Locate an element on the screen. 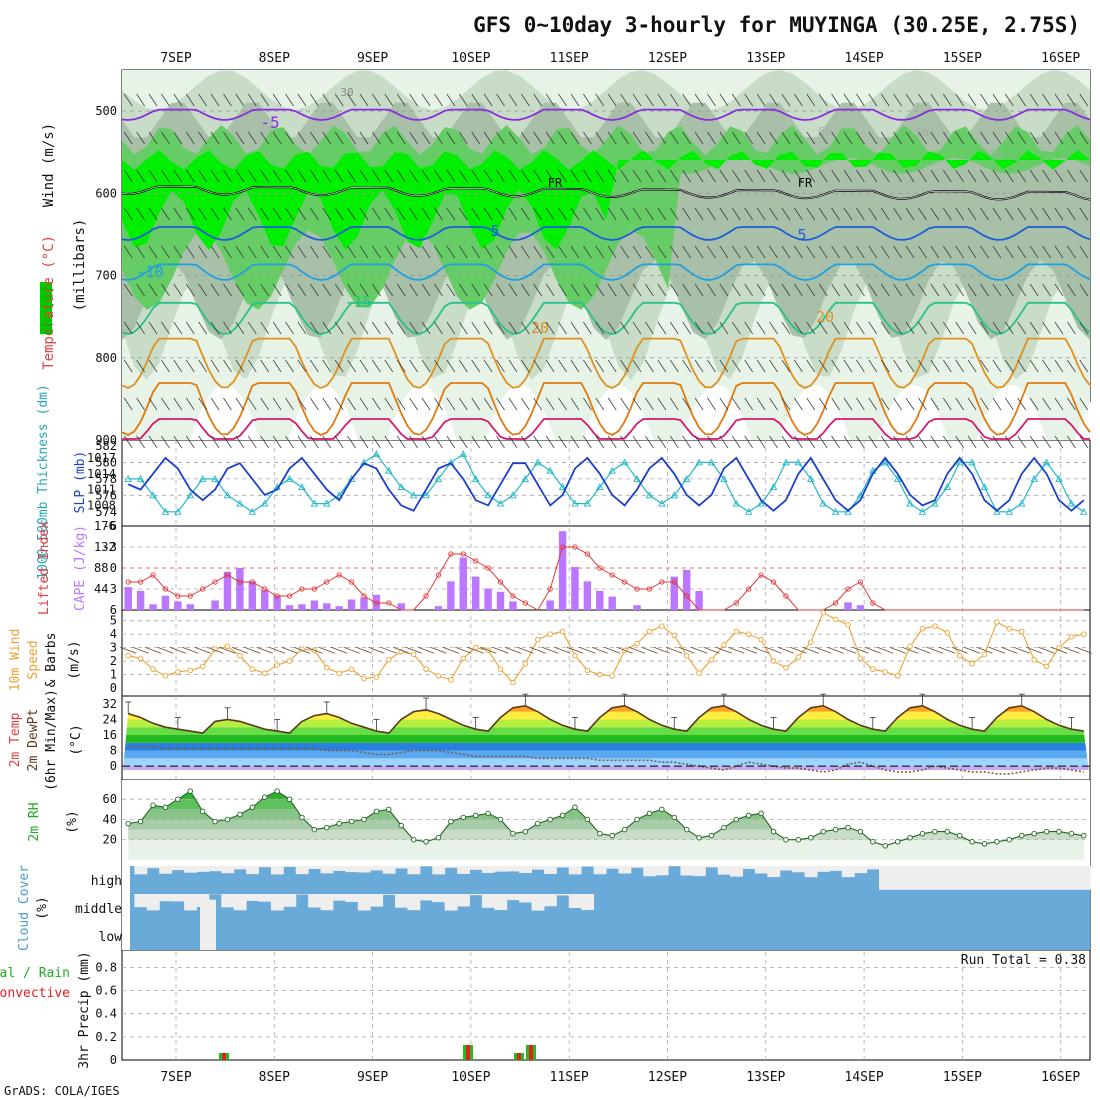 This screenshot has height=1100, width=1100. lifted-index-tick: 6 is located at coordinates (113, 610).